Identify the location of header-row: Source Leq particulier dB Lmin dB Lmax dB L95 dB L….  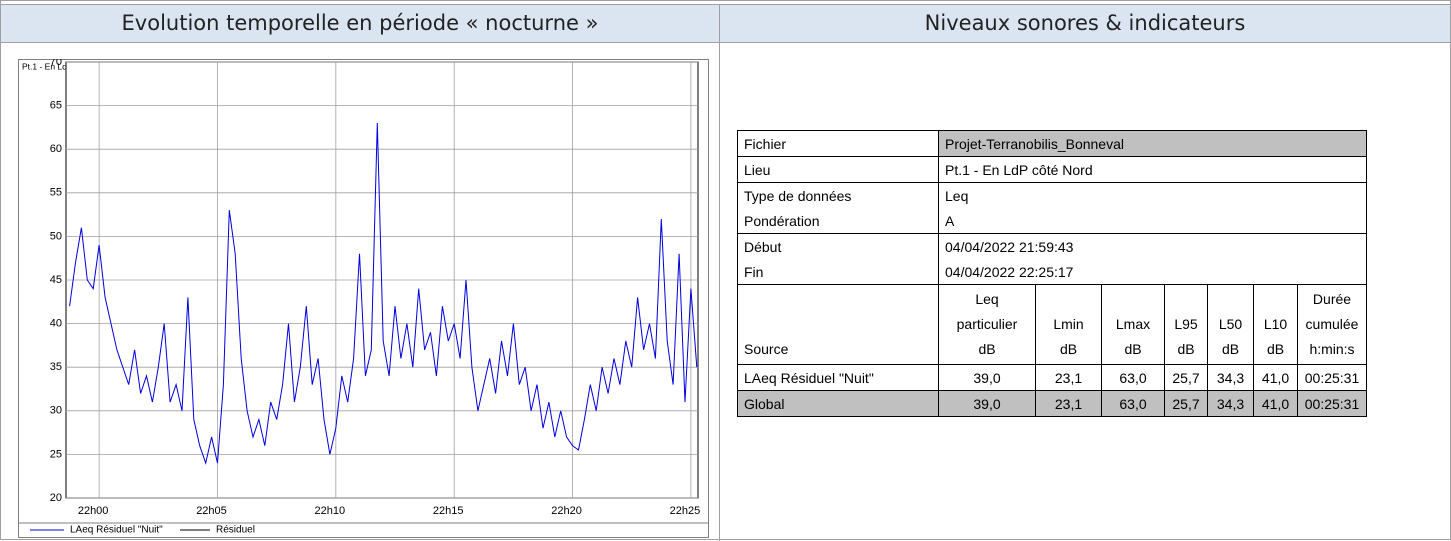
(1052, 324).